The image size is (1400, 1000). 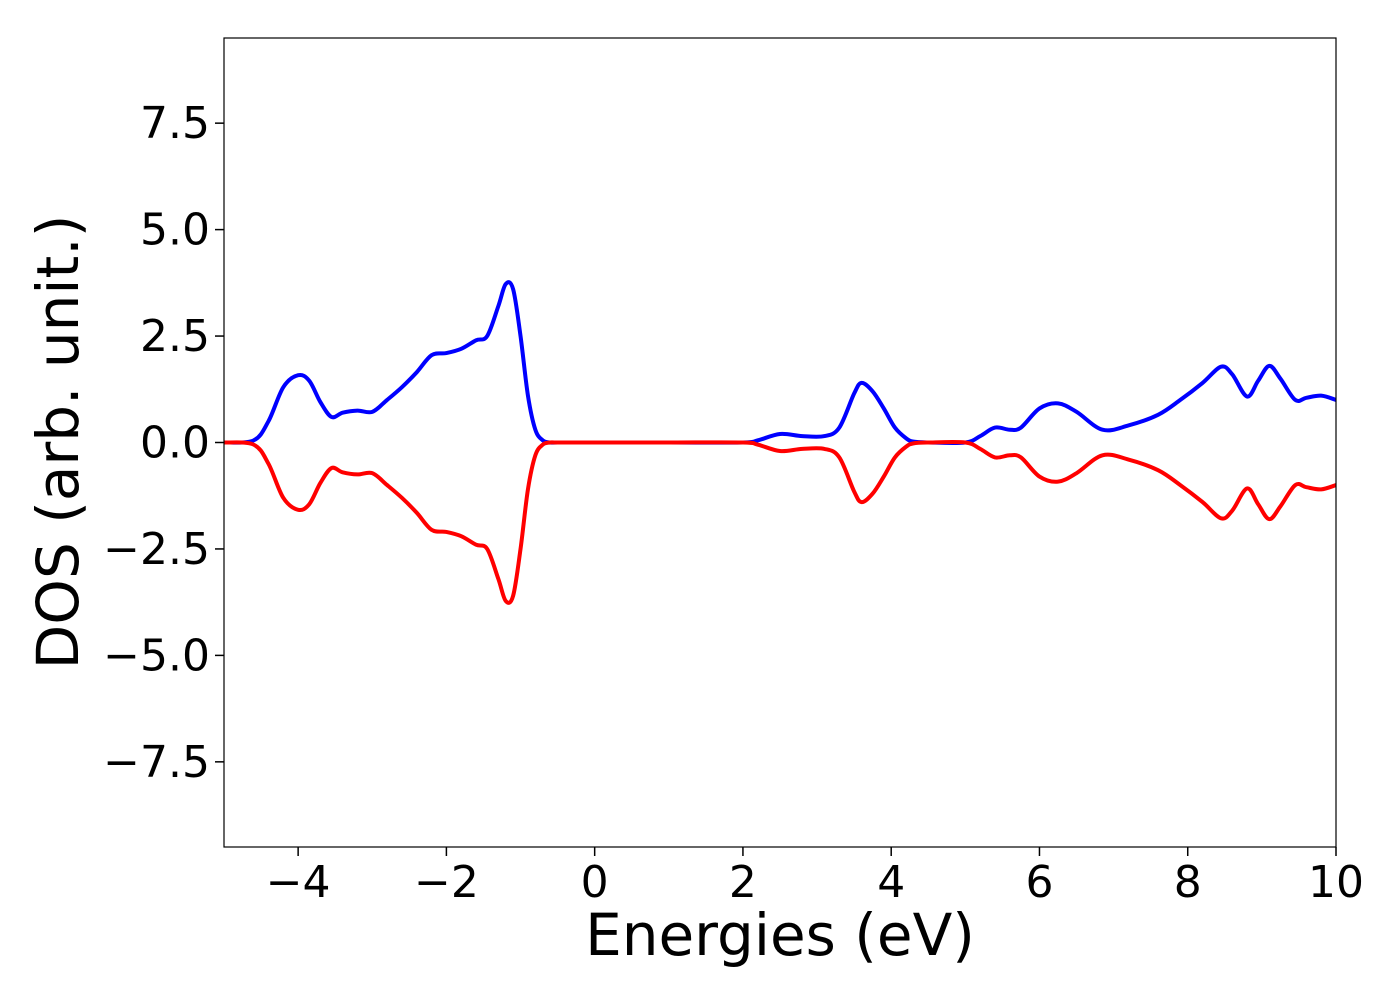 What do you see at coordinates (815, 877) in the screenshot?
I see `x-axis-ticks: −4 −2 0 2 4 6 8 10` at bounding box center [815, 877].